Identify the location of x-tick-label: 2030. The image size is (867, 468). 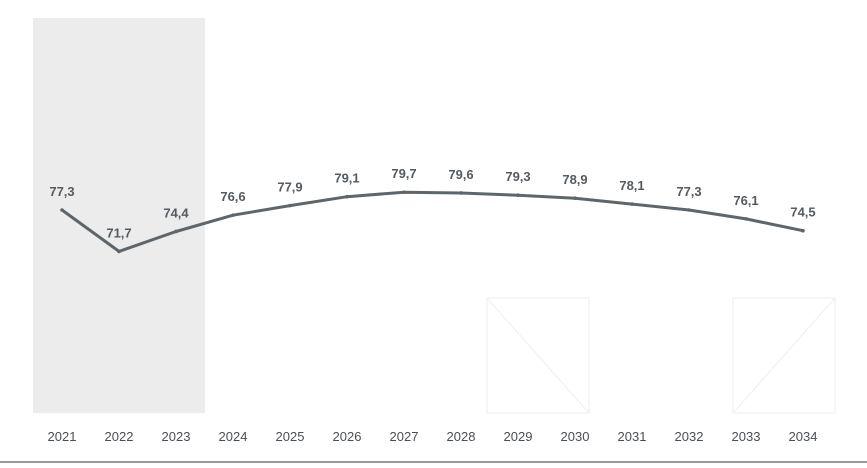
(575, 436).